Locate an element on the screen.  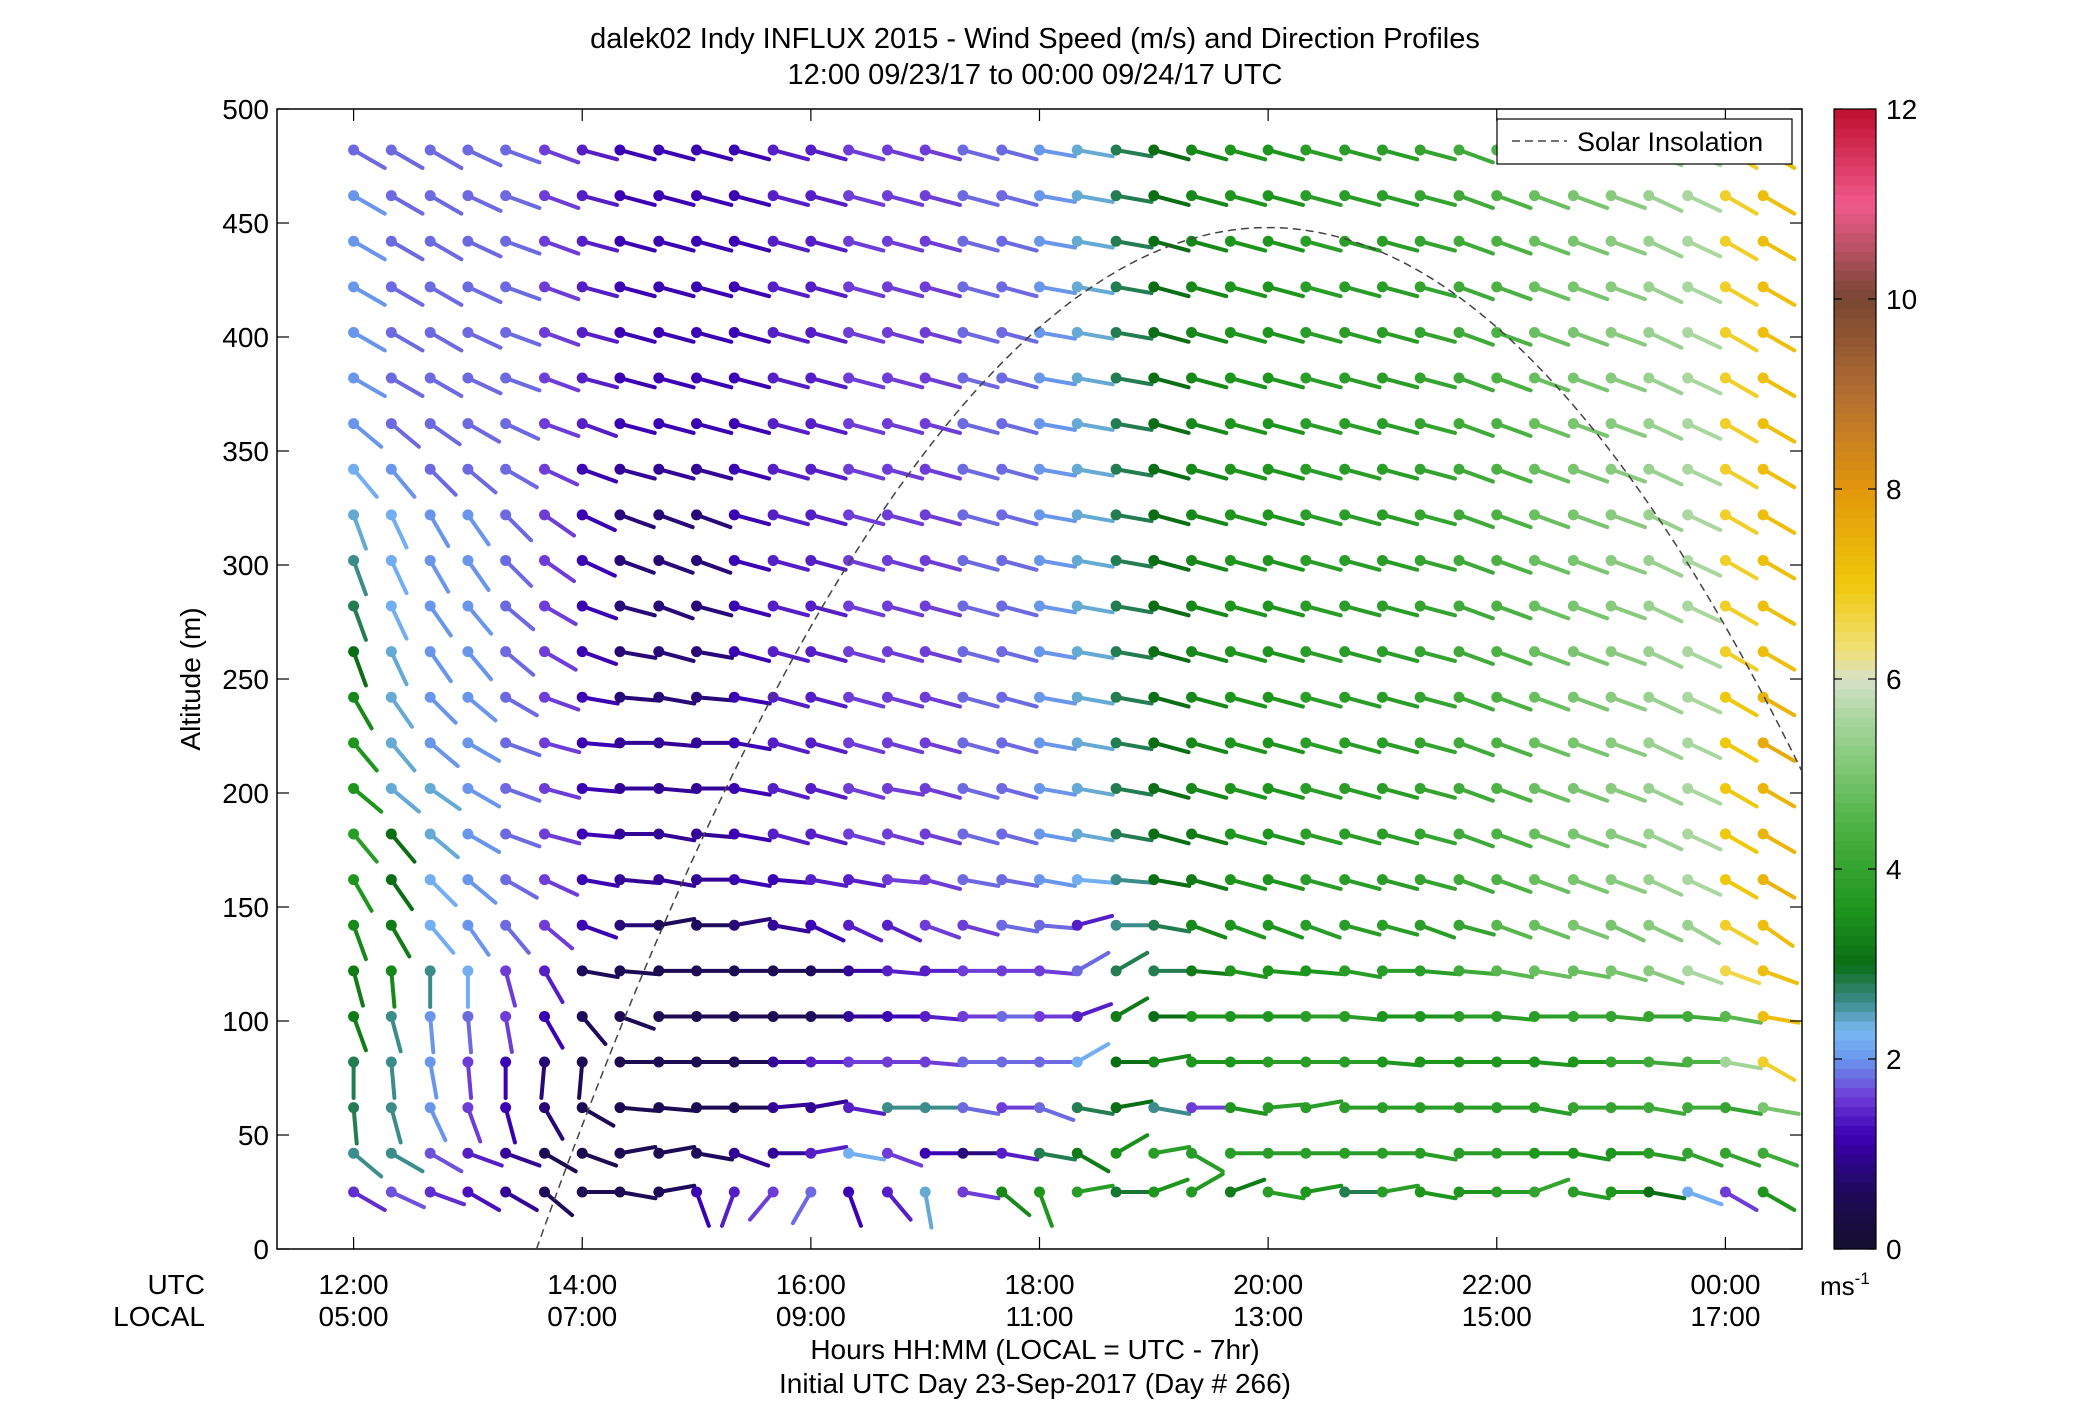
colorbar-tick-label: 6 is located at coordinates (1894, 679).